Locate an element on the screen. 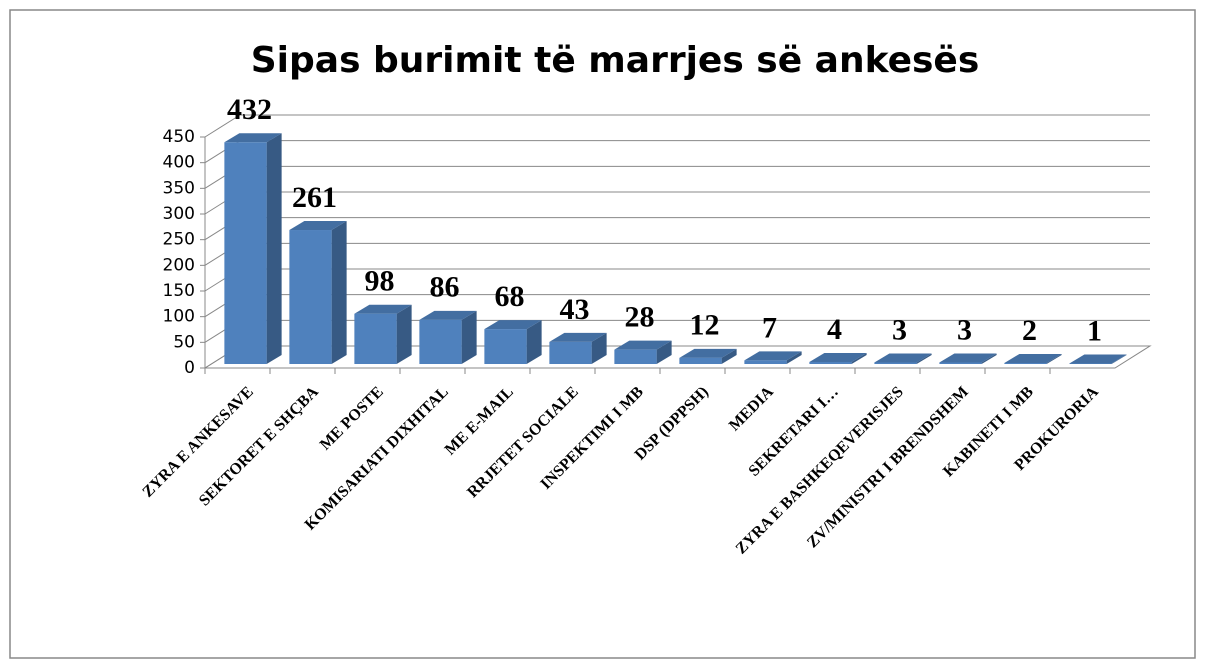  y-tick-label: 100 is located at coordinates (179, 317).